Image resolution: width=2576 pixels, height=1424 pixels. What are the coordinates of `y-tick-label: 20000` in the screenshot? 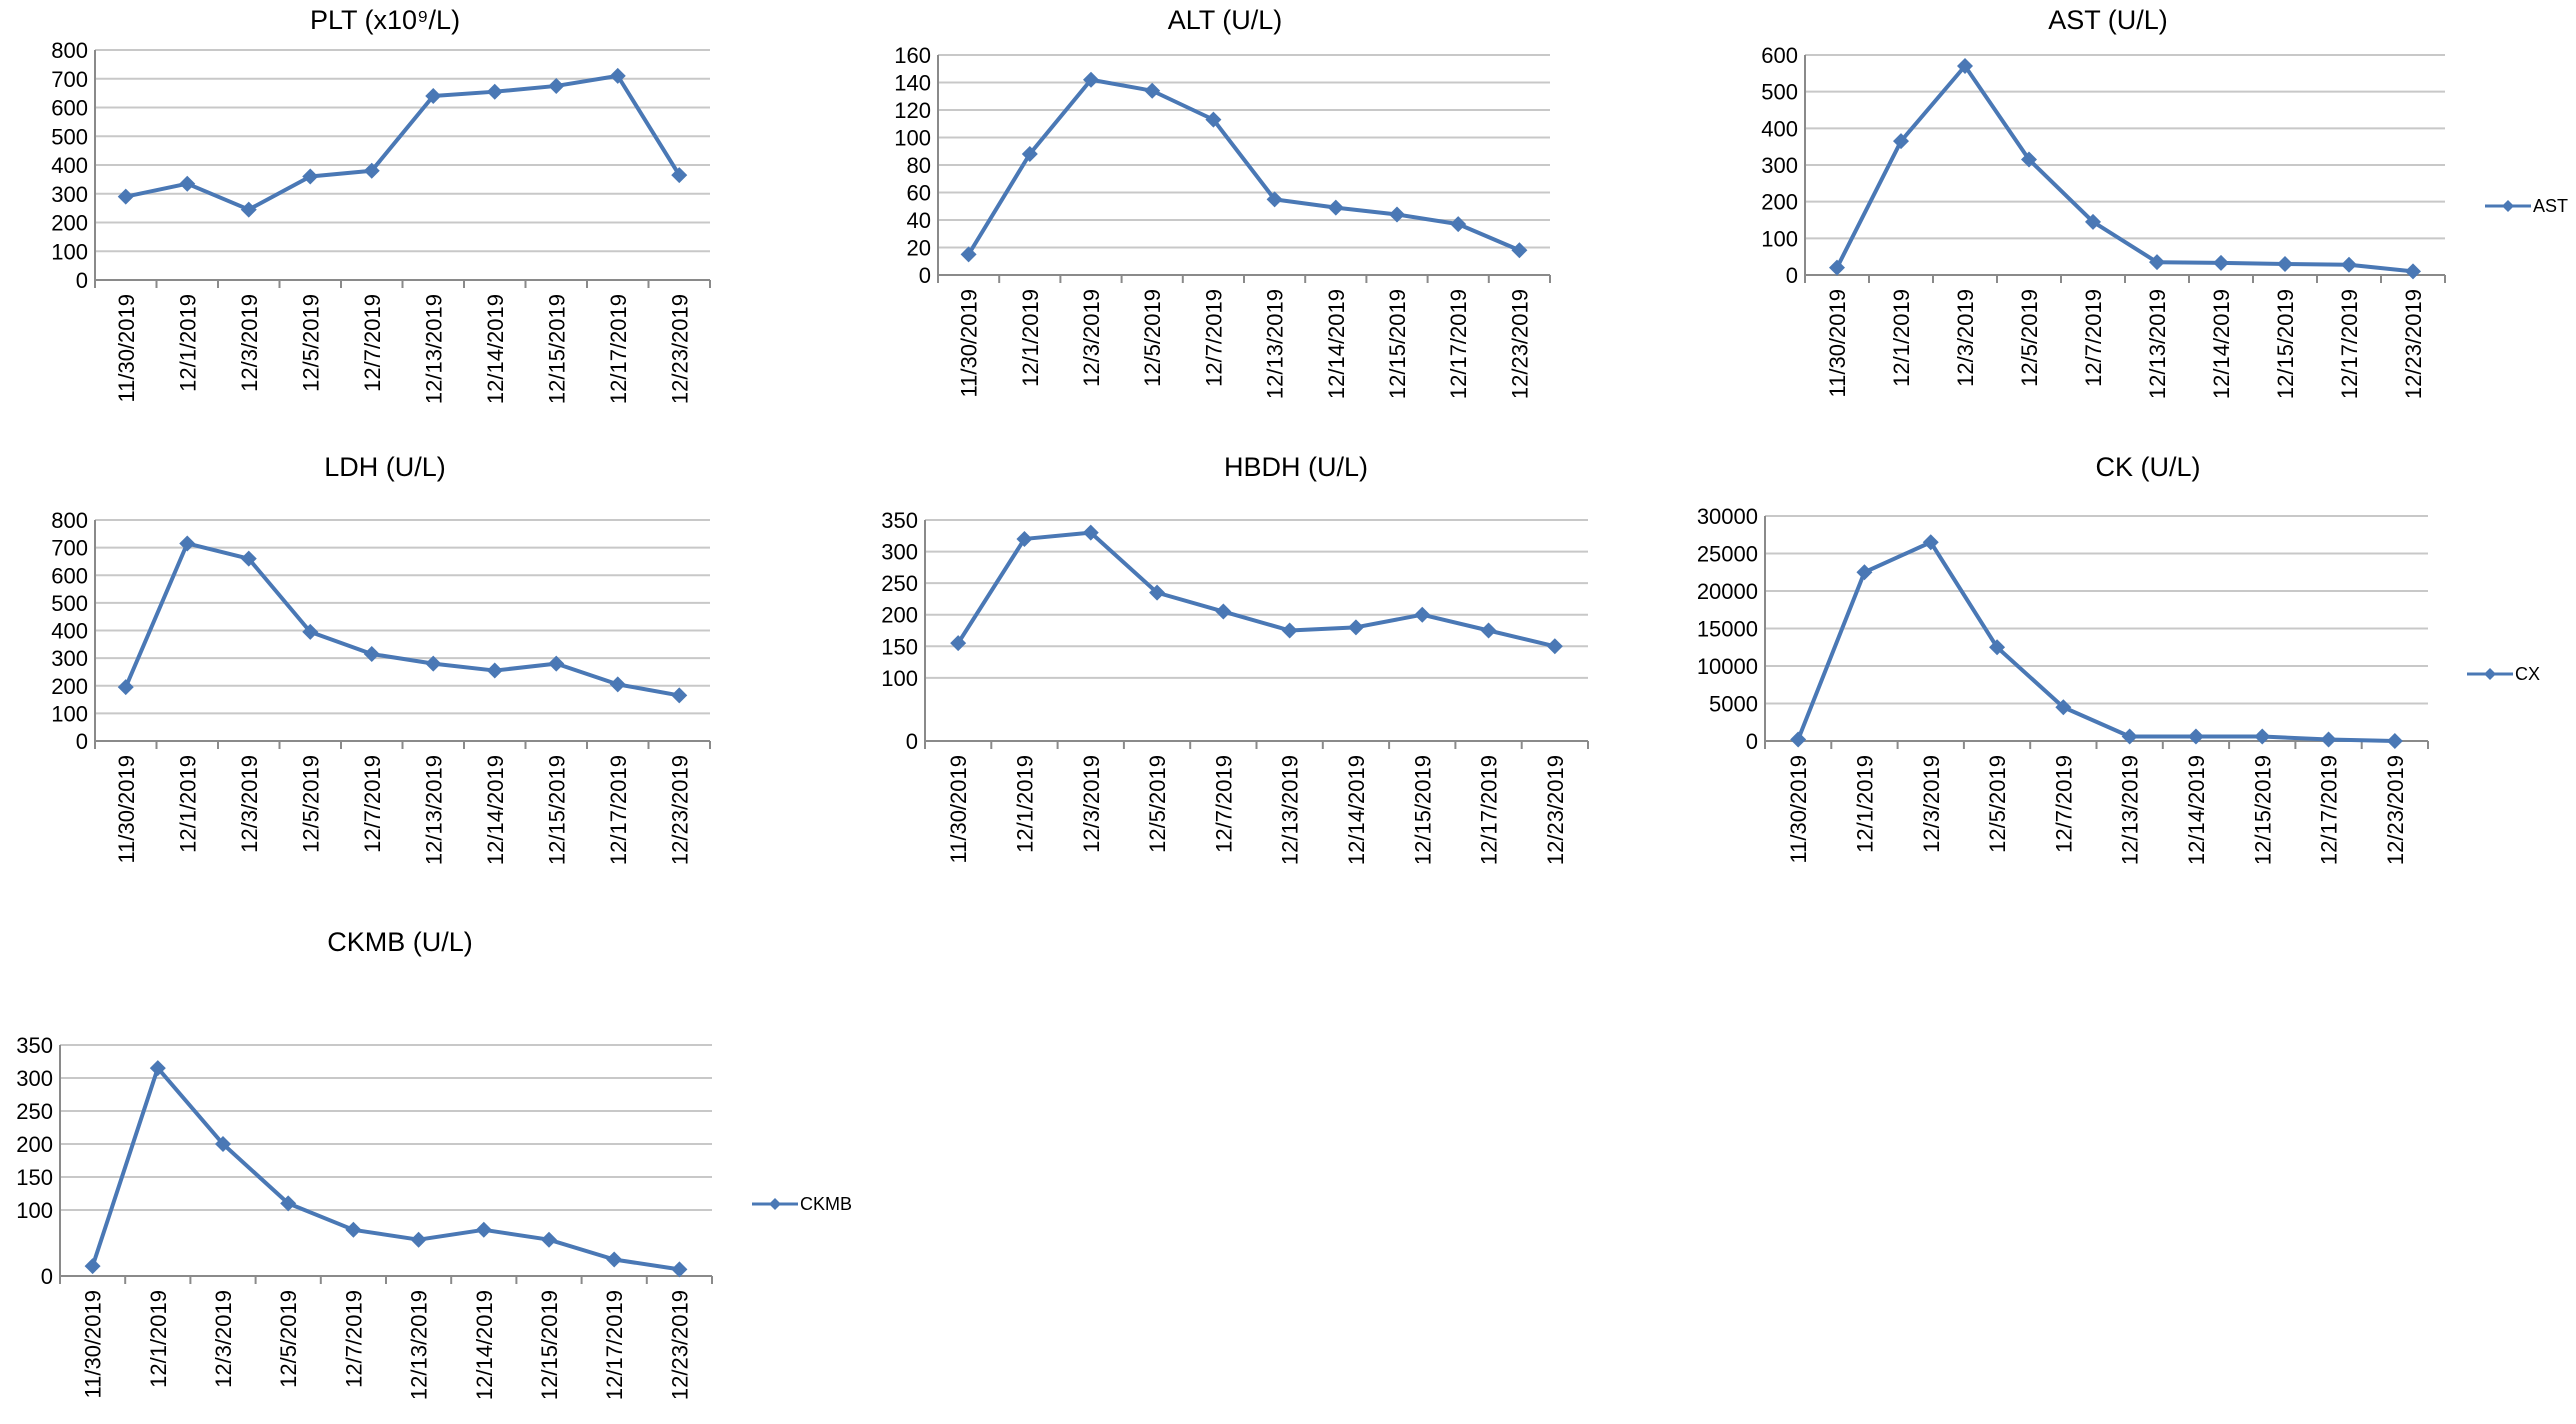 It's located at (1727, 591).